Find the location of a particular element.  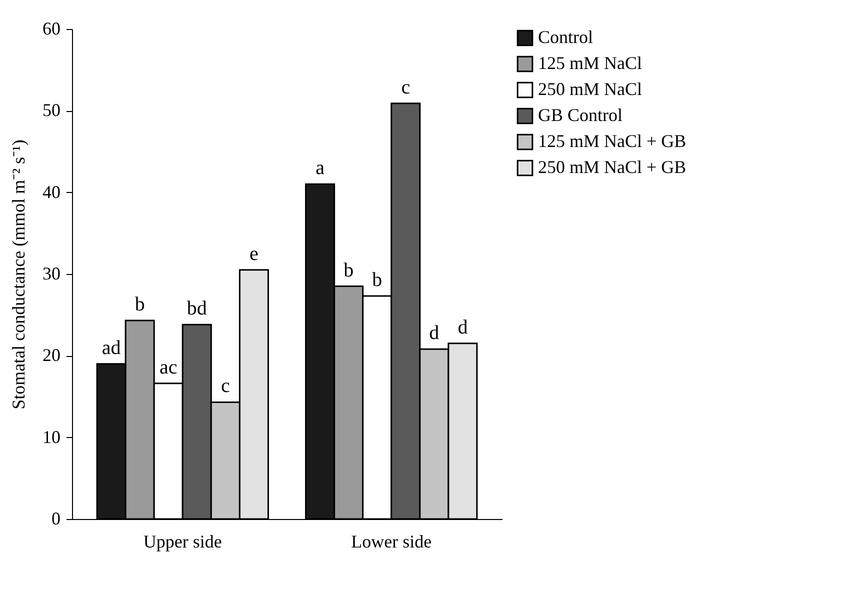

x-tick-label: Lower side is located at coordinates (391, 542).